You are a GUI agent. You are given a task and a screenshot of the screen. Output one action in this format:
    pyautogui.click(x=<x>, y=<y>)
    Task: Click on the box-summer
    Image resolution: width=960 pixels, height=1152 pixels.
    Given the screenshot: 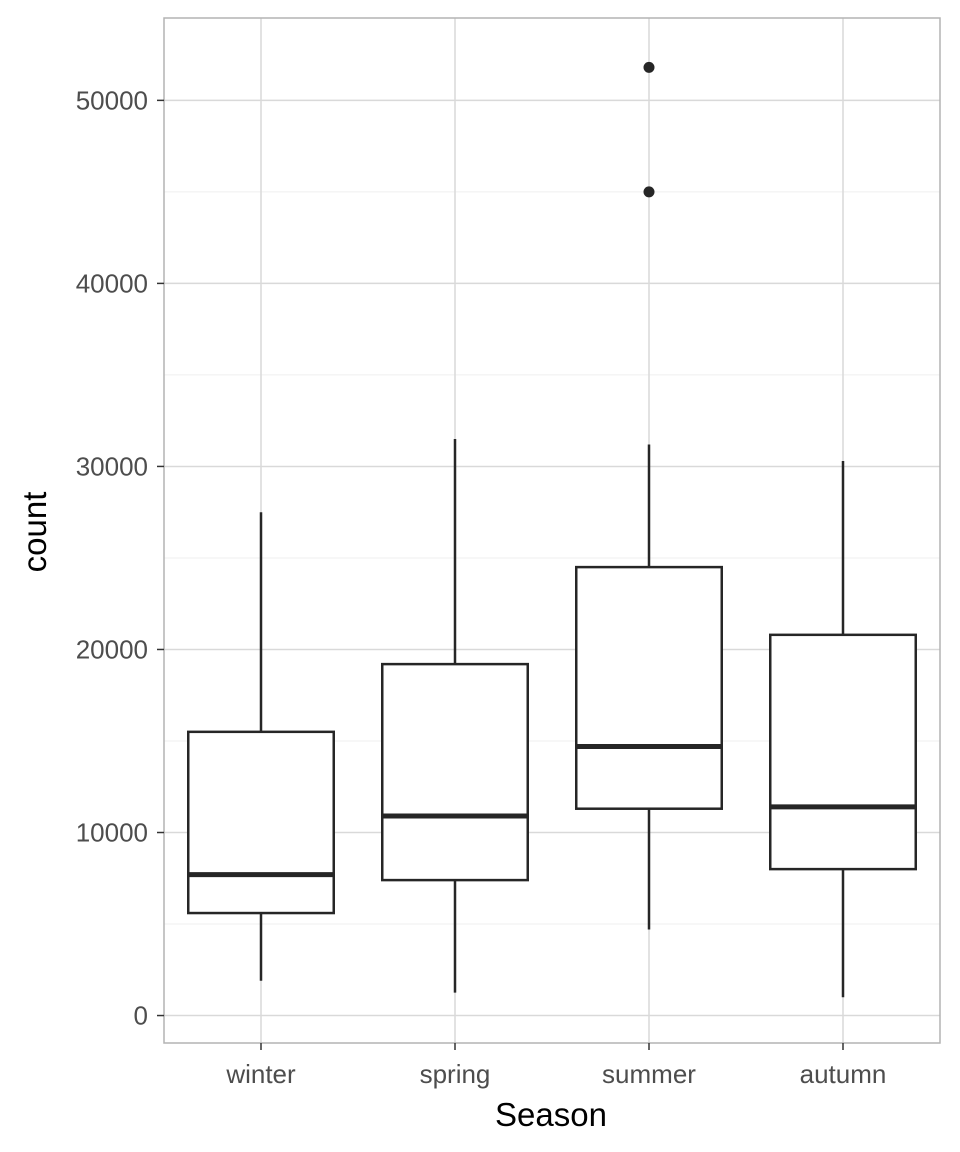 What is the action you would take?
    pyautogui.click(x=649, y=495)
    